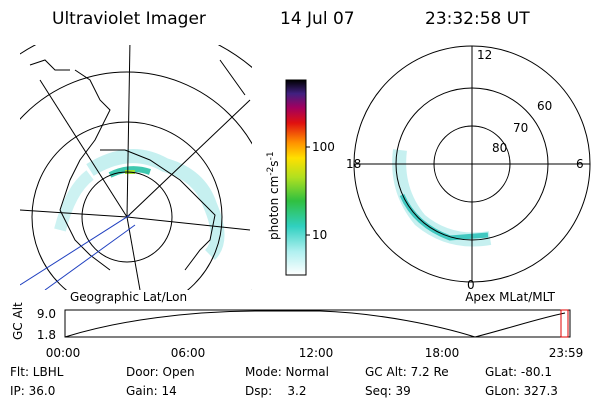 Image resolution: width=600 pixels, height=400 pixels. Describe the element at coordinates (271, 171) in the screenshot. I see `exponent: -2` at that location.